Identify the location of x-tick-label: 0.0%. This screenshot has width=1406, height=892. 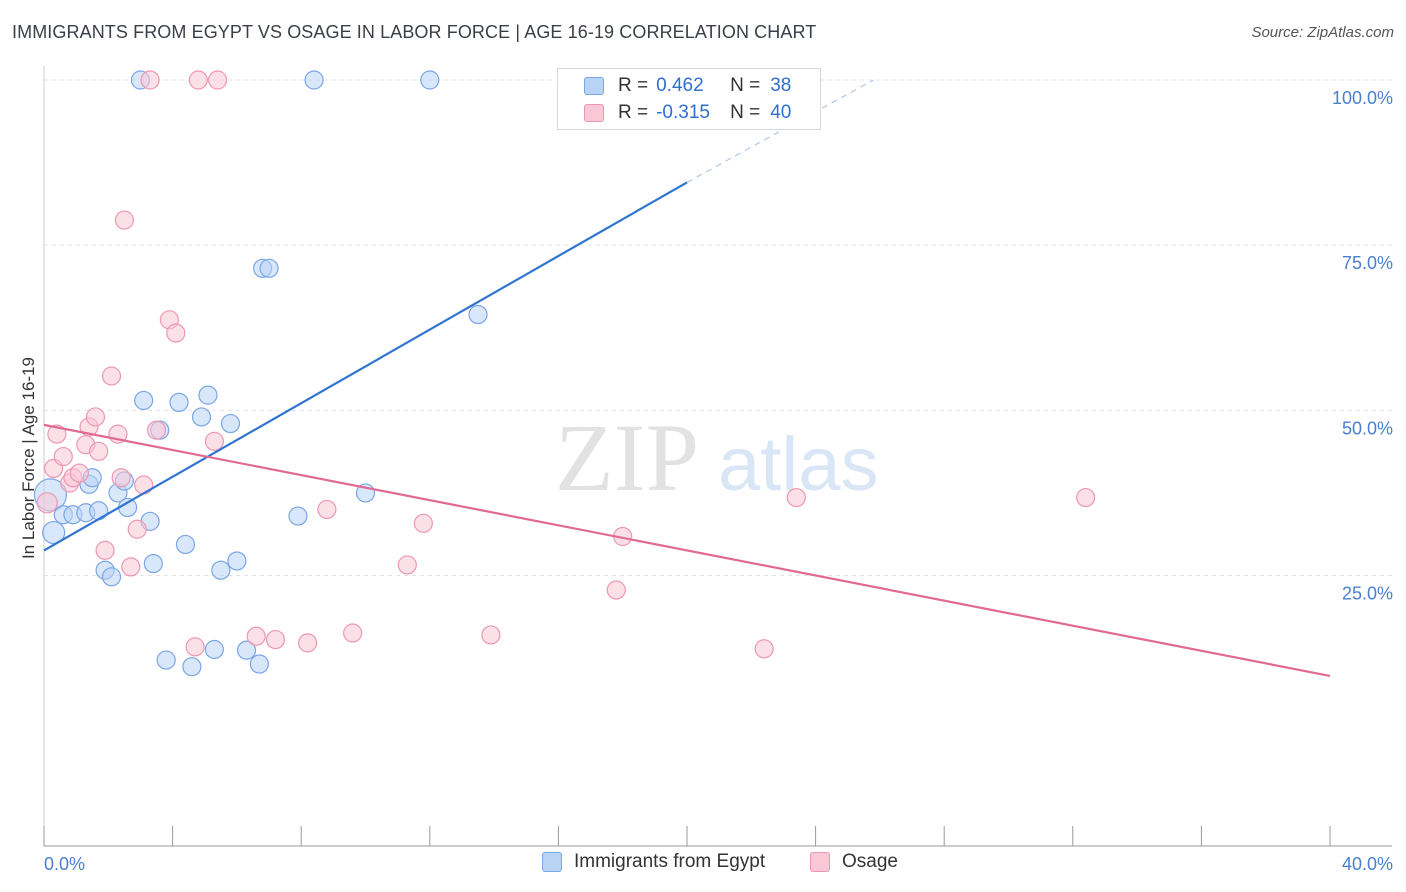
(64, 864).